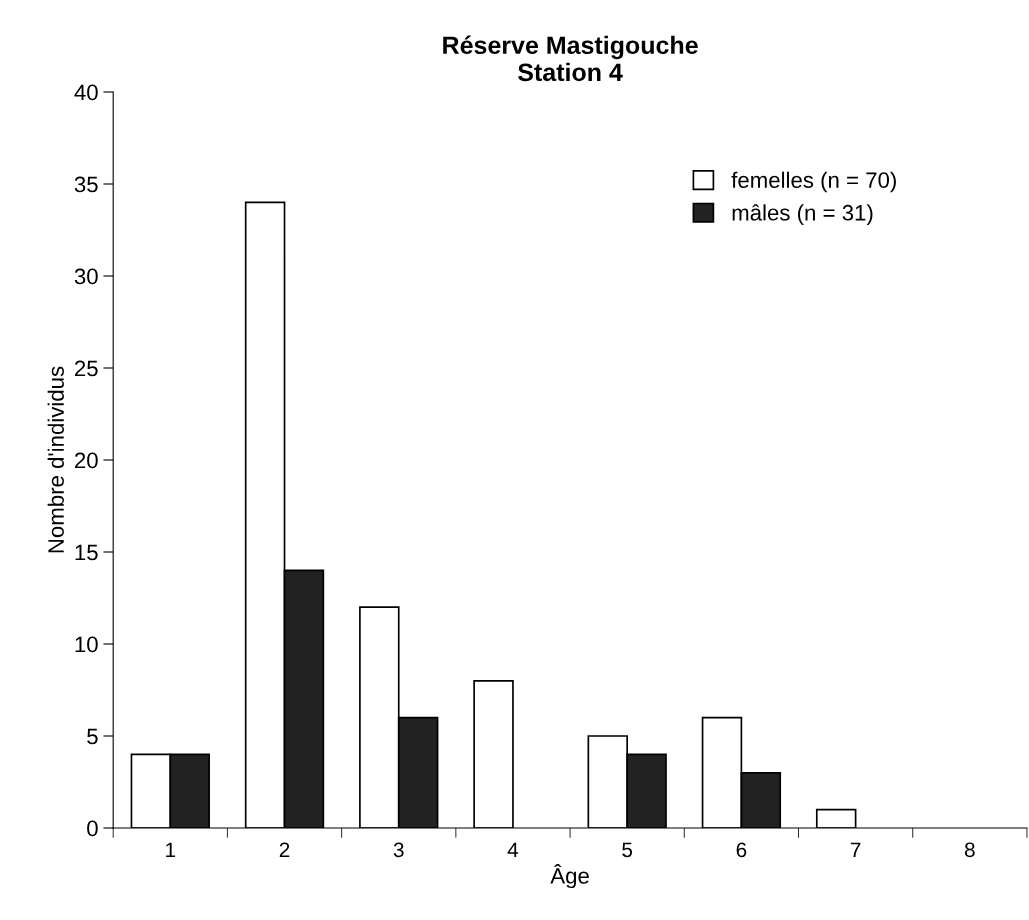 This screenshot has height=920, width=1029. Describe the element at coordinates (86, 368) in the screenshot. I see `y-tick-label: 25` at that location.